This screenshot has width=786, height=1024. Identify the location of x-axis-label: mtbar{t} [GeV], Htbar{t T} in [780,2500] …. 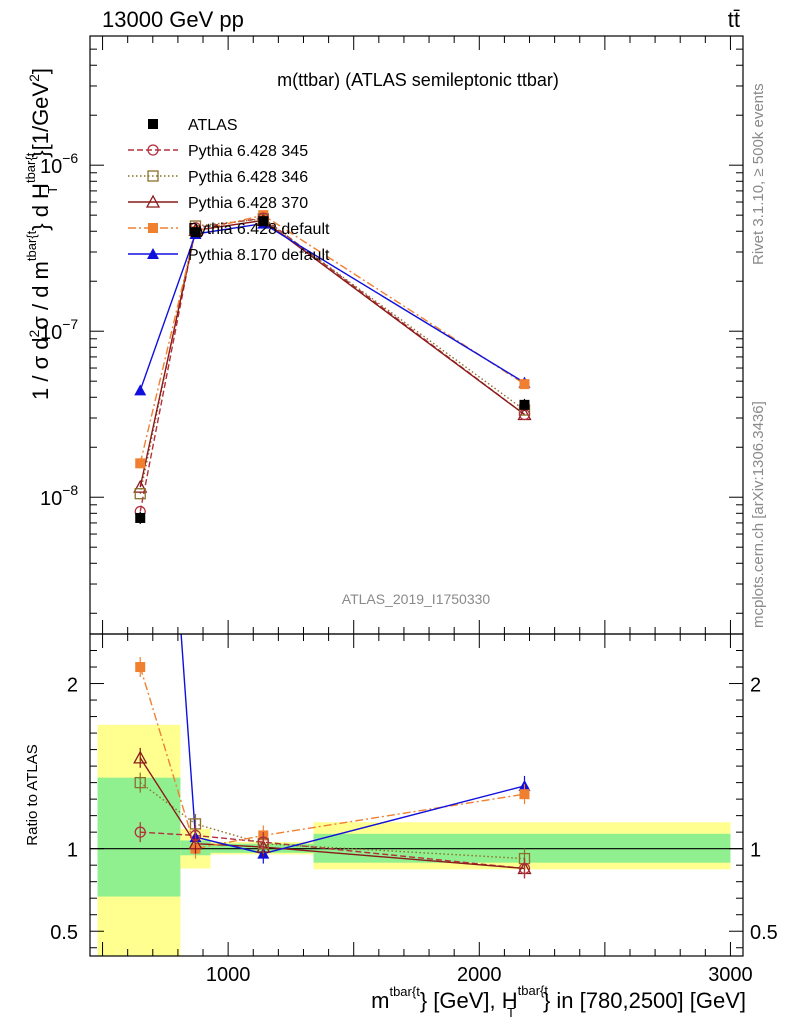
(558, 1001).